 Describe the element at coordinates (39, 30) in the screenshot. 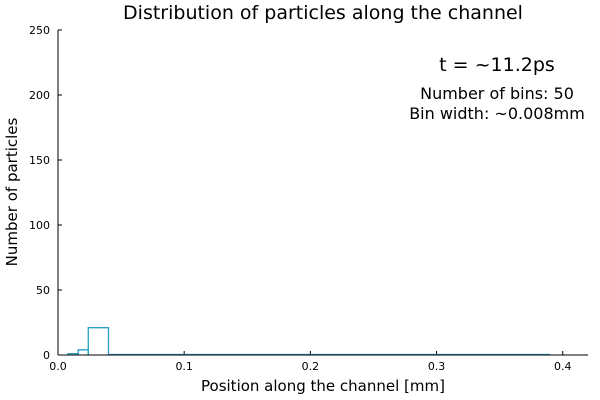

I see `y-tick-label: 250` at that location.